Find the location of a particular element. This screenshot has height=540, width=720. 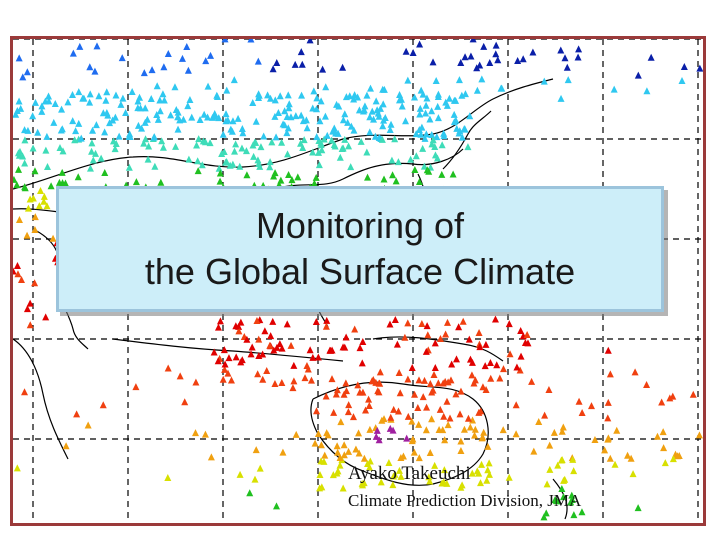

coastline-japan is located at coordinates (467, 140).